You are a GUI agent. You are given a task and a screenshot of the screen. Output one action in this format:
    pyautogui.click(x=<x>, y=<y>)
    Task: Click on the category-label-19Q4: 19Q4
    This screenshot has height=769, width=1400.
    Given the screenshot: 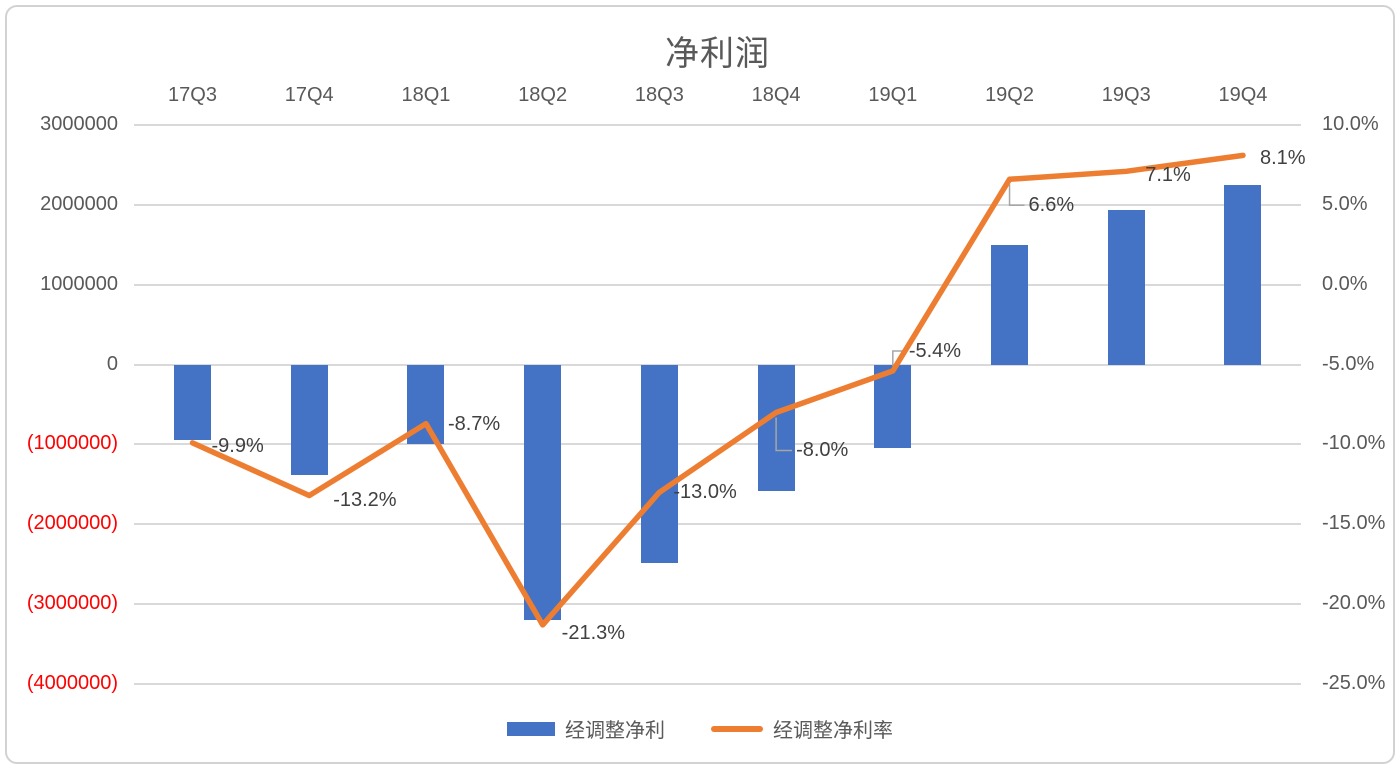 What is the action you would take?
    pyautogui.click(x=1243, y=95)
    